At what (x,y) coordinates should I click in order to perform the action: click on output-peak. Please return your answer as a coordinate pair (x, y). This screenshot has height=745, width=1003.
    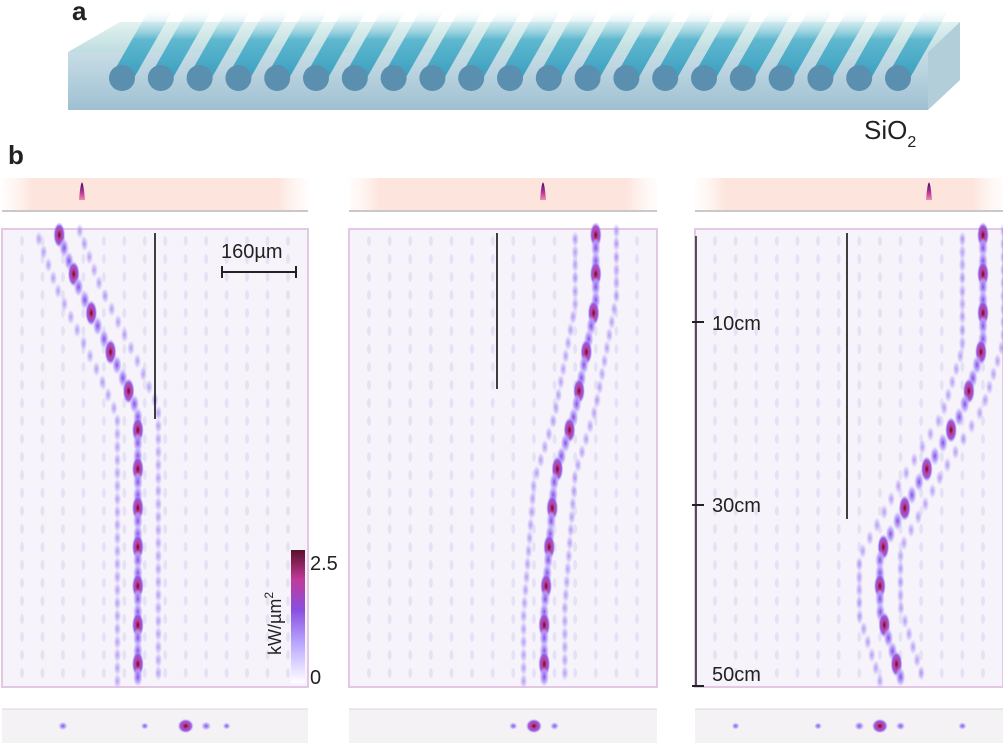
    Looking at the image, I should click on (879, 726).